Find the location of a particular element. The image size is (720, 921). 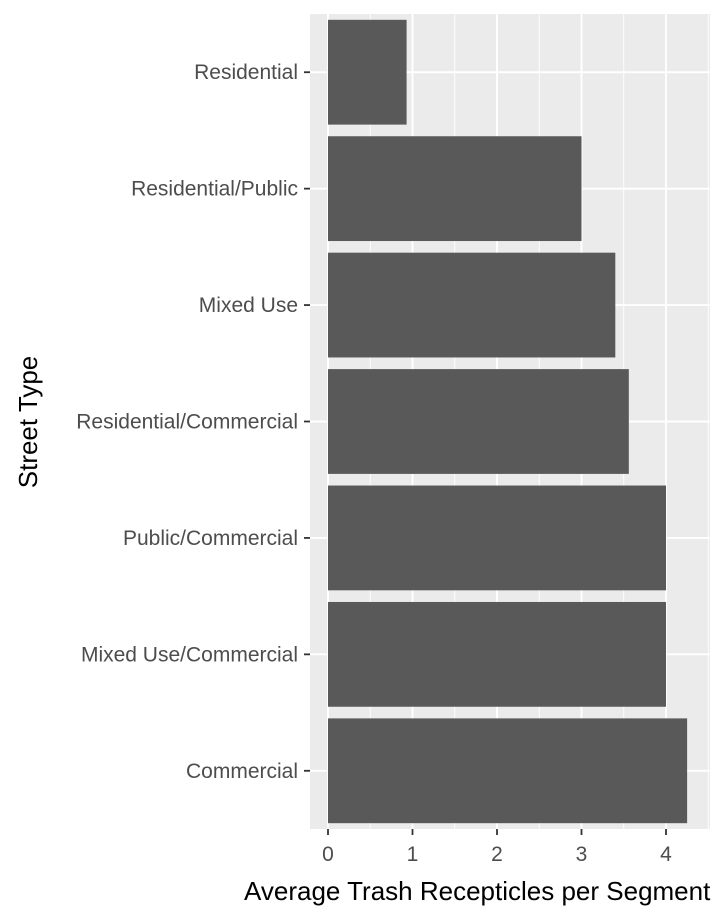

bar-residential-public is located at coordinates (455, 189).